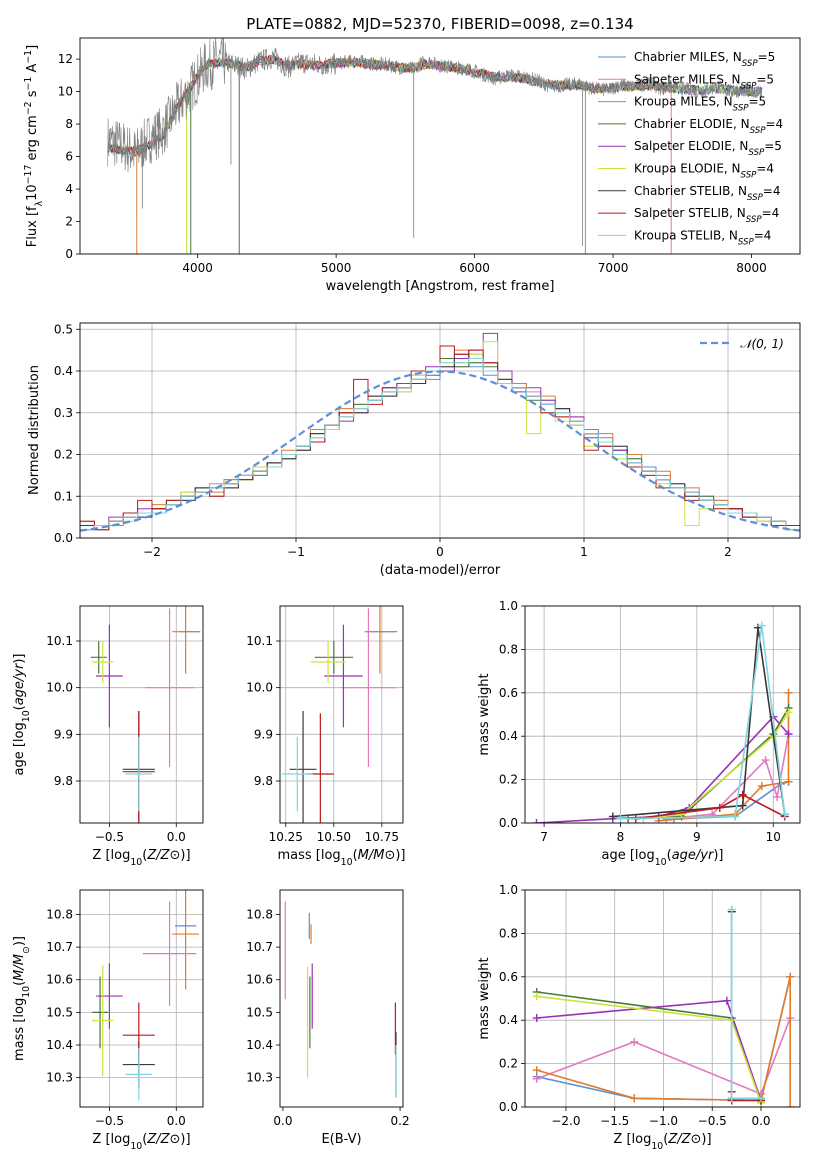 The image size is (819, 1174). What do you see at coordinates (382, 837) in the screenshot?
I see `x-tick-label: 10.75` at bounding box center [382, 837].